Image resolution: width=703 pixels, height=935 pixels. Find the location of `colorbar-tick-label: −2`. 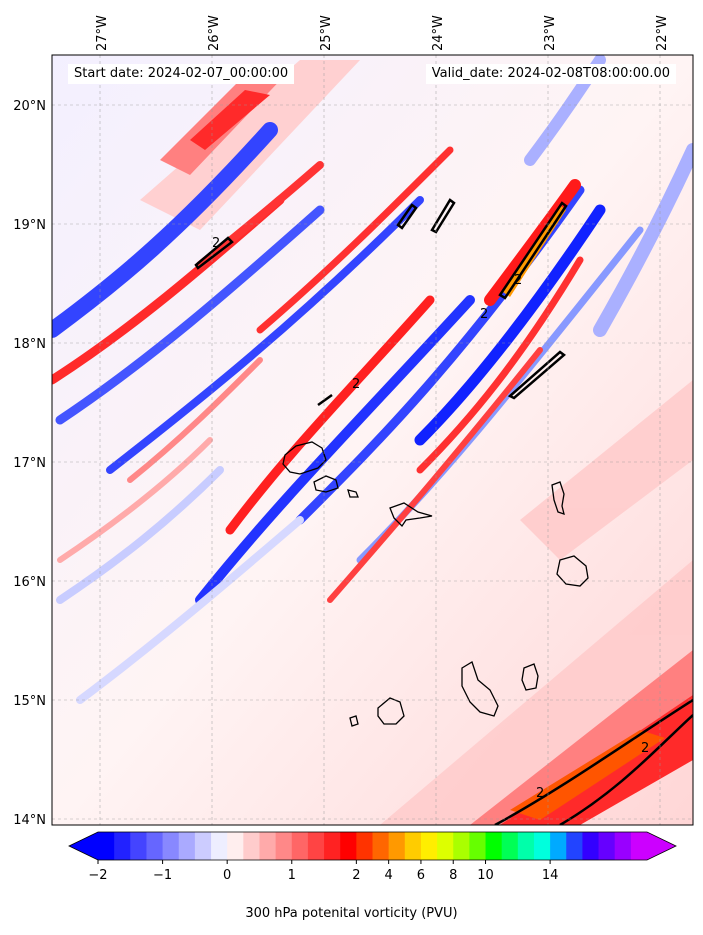

colorbar-tick-label: −2 is located at coordinates (97, 875).